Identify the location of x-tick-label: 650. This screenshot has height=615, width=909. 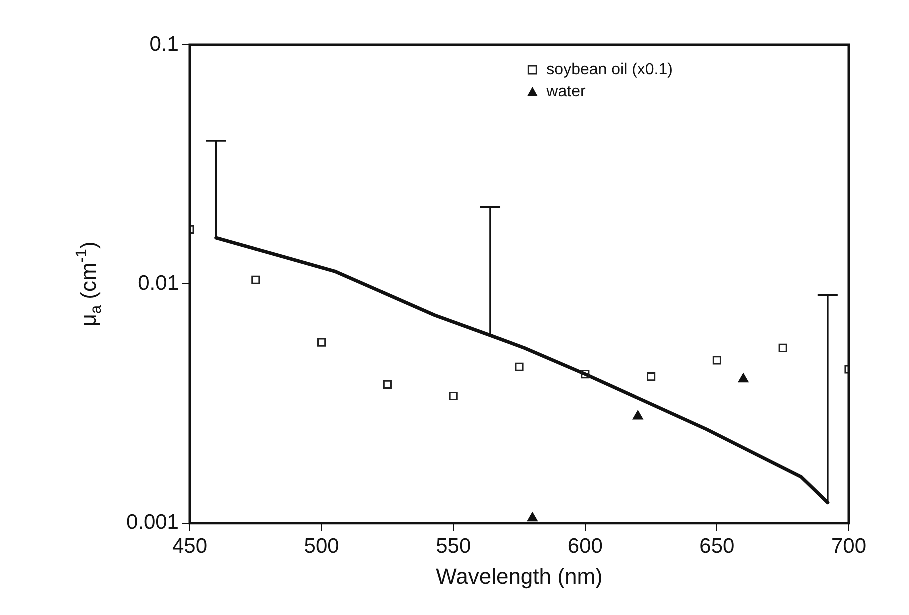
(717, 546).